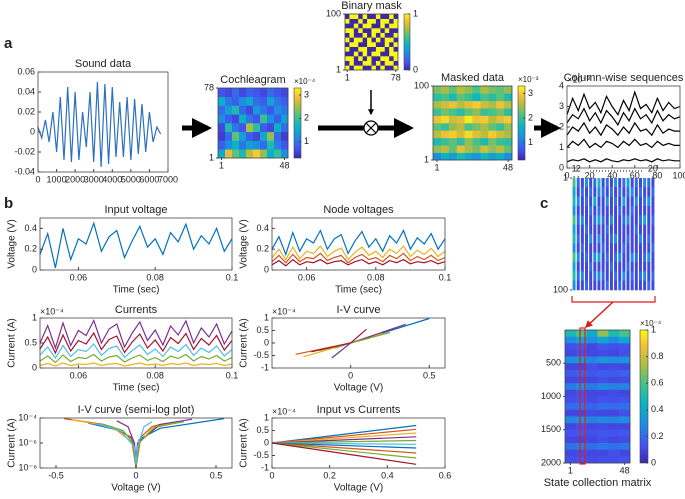  I want to click on x-tick-label: 20, so click(590, 175).